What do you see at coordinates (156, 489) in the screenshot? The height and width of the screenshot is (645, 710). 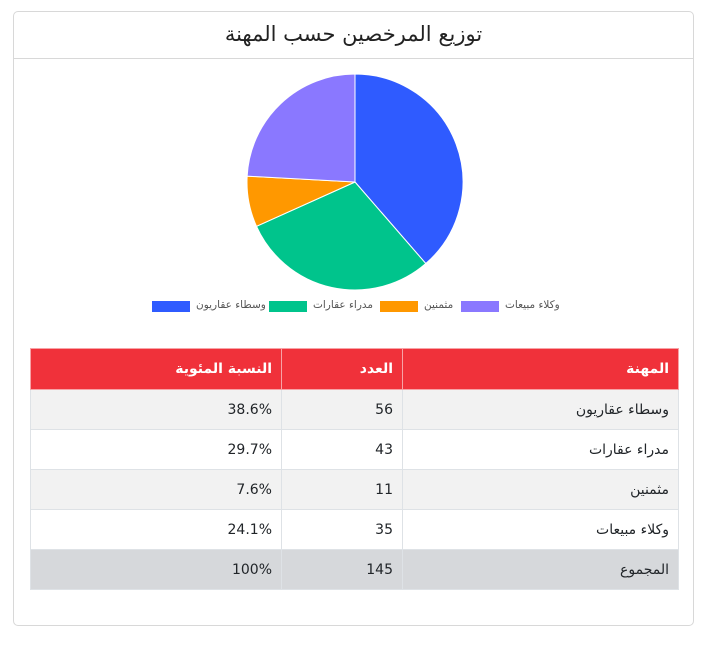 I see `cell-percent: 7.6%` at bounding box center [156, 489].